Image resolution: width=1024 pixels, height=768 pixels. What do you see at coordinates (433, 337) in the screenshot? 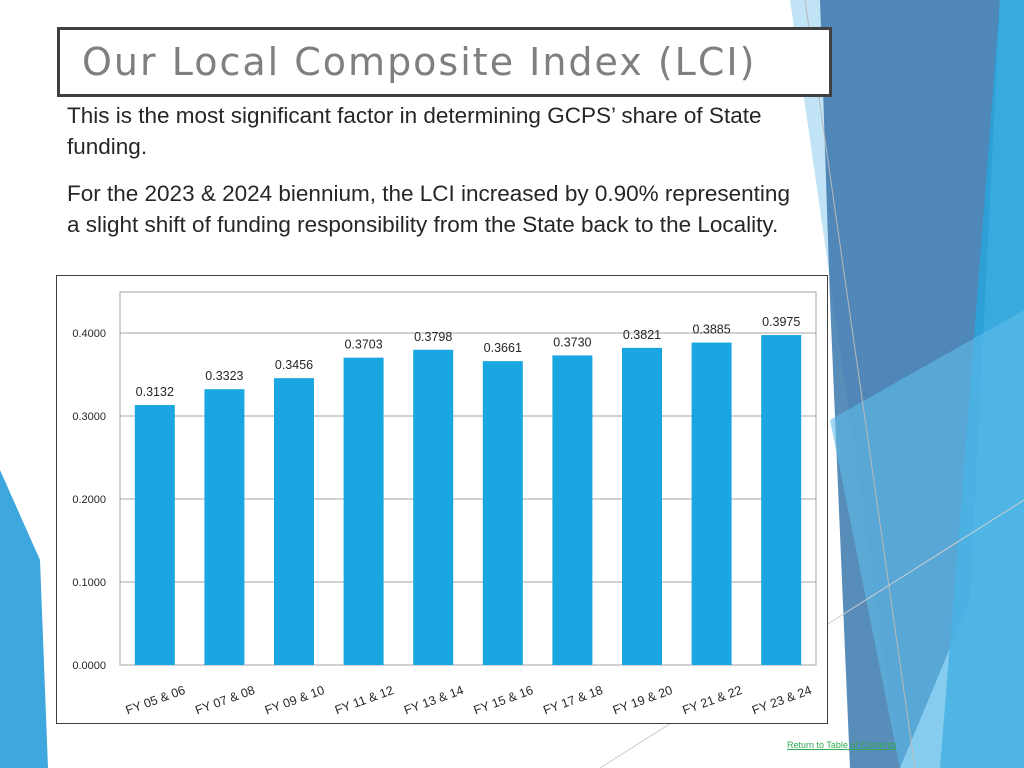
I see `data-label: 0.3798` at bounding box center [433, 337].